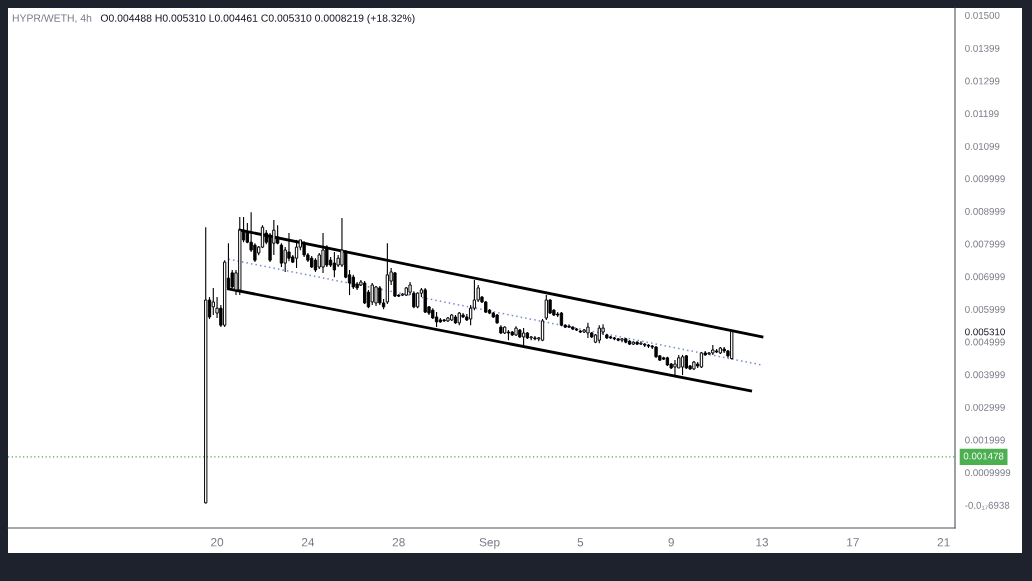 This screenshot has width=1032, height=581. What do you see at coordinates (853, 542) in the screenshot?
I see `x-tick-label: 17` at bounding box center [853, 542].